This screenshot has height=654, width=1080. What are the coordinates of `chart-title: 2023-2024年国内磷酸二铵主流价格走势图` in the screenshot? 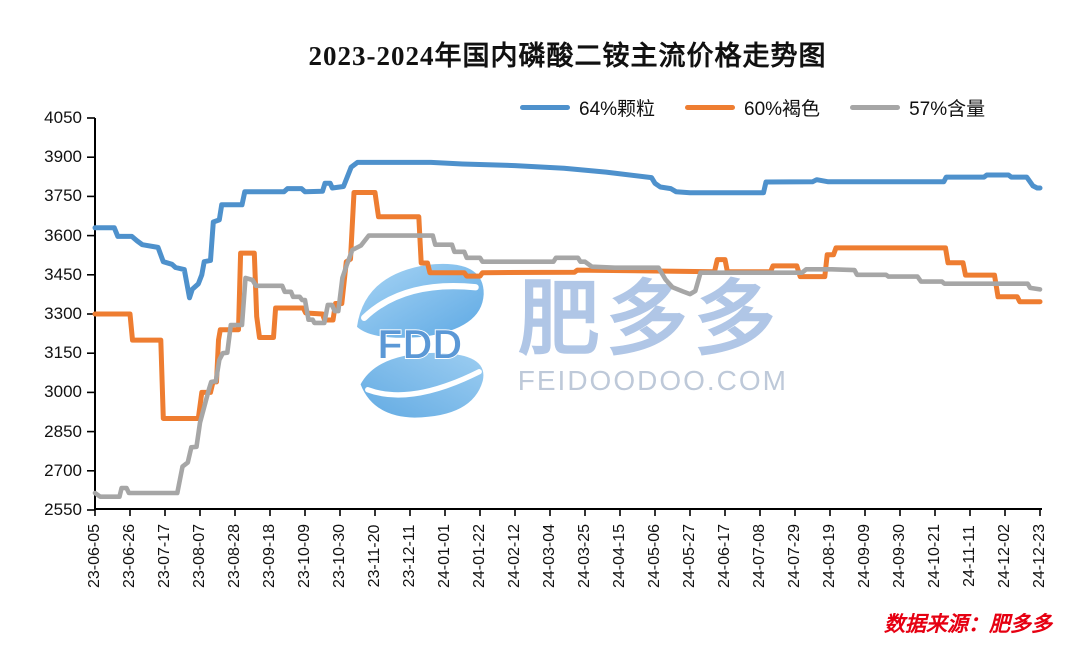 It's located at (567, 56).